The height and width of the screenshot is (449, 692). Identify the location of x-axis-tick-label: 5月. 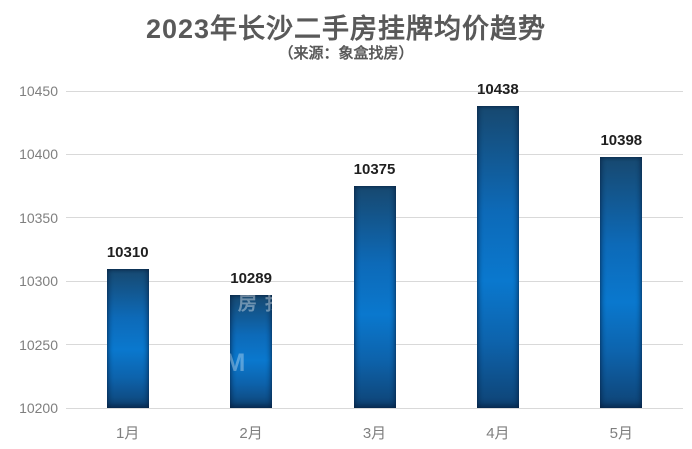
(621, 433).